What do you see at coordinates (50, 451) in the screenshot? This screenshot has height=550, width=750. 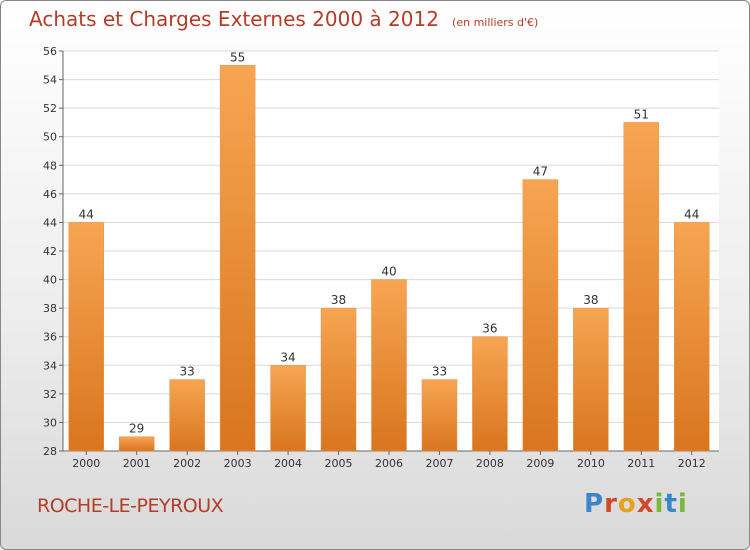 I see `y-tick-label: 28` at bounding box center [50, 451].